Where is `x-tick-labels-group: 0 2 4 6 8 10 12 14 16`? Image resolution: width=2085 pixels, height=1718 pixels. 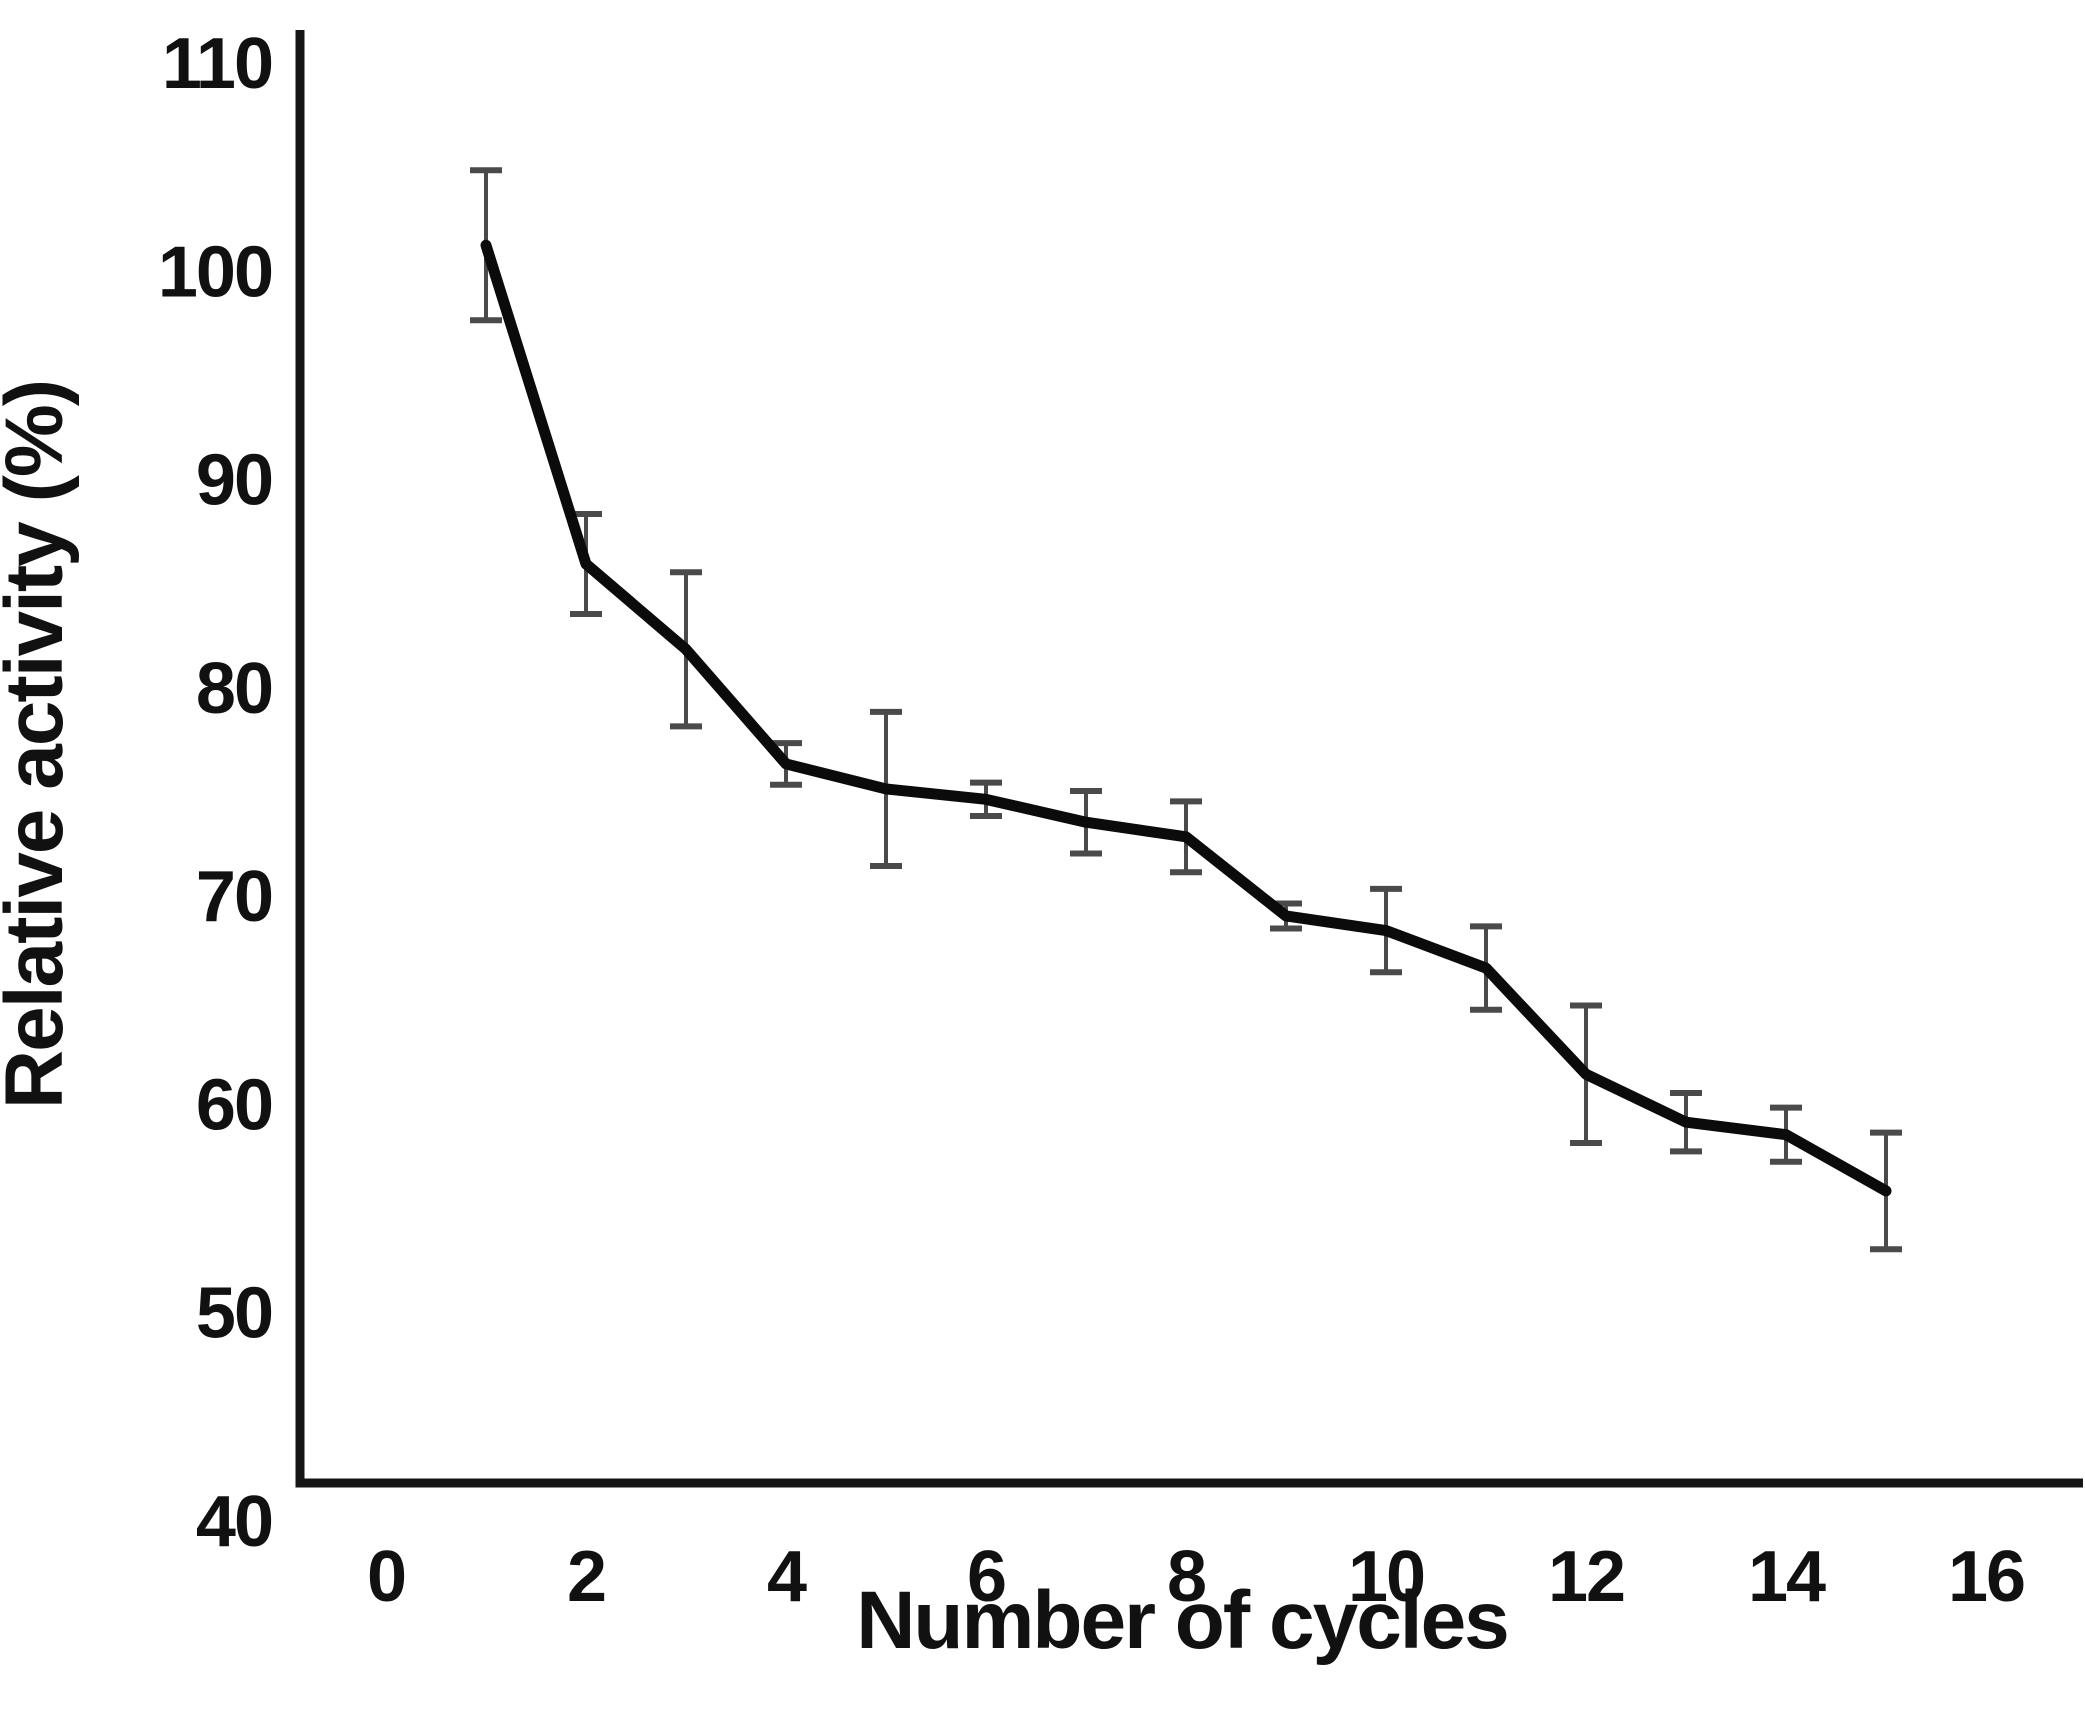
x-tick-labels-group: 0 2 4 6 8 10 12 14 16 is located at coordinates (1196, 1577).